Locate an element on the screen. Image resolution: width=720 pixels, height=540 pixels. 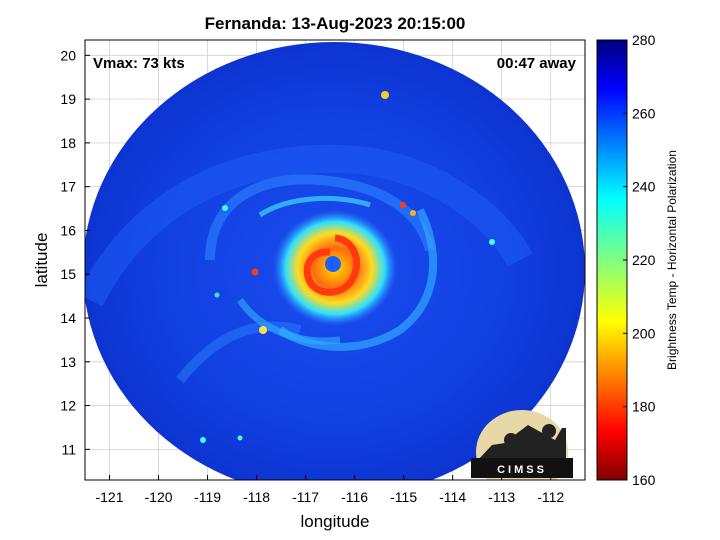
logo-bar is located at coordinates (522, 468).